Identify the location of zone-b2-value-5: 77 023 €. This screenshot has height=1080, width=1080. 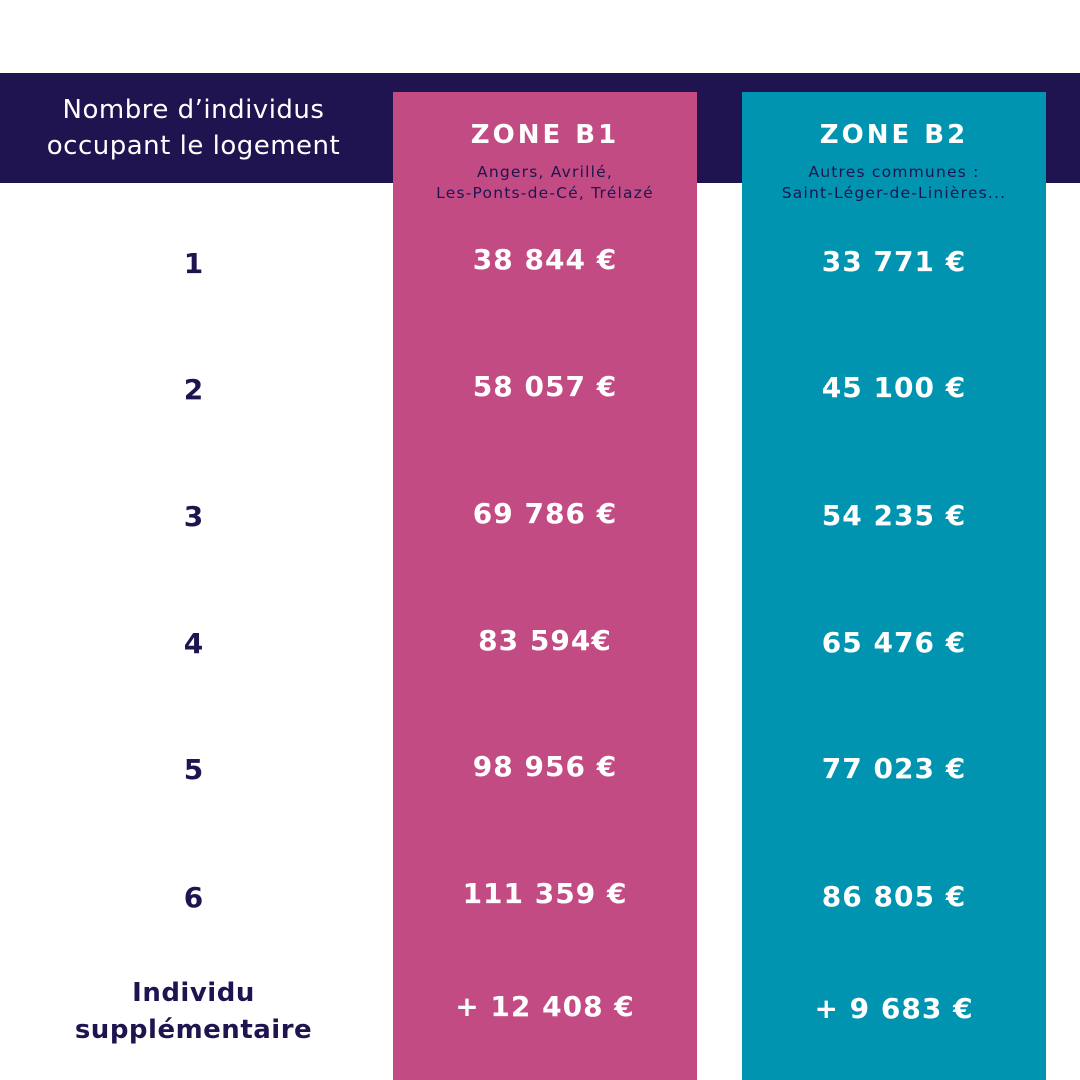
(894, 768).